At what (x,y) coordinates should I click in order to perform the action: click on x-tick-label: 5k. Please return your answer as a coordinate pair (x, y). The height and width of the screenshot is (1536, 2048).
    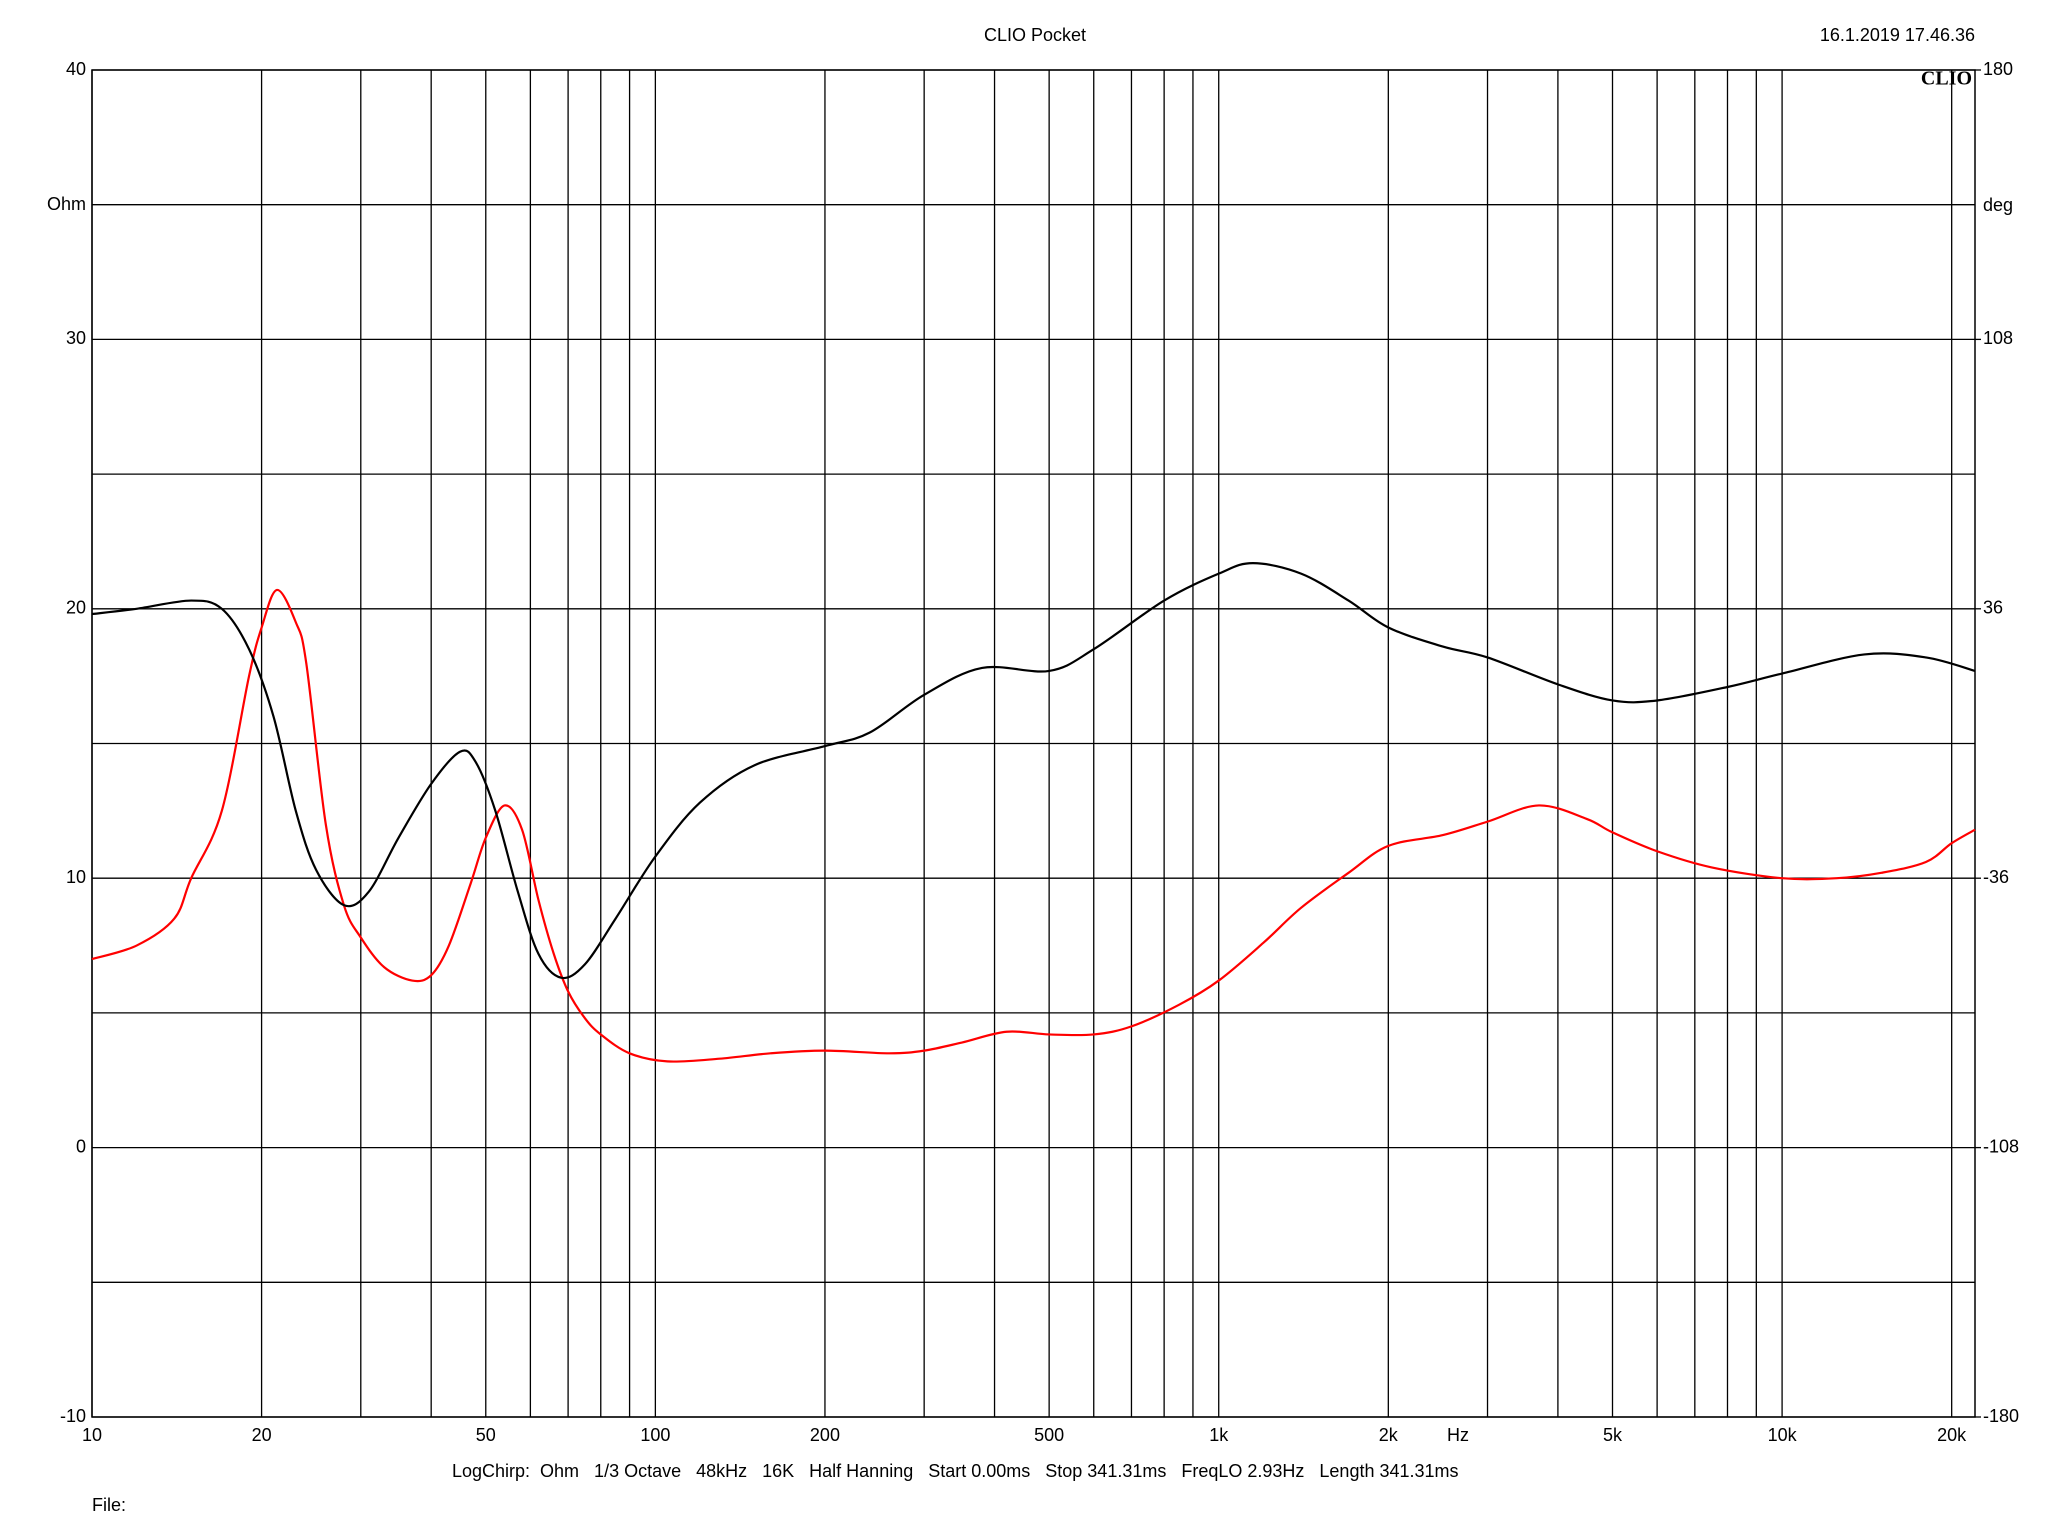
    Looking at the image, I should click on (1613, 1435).